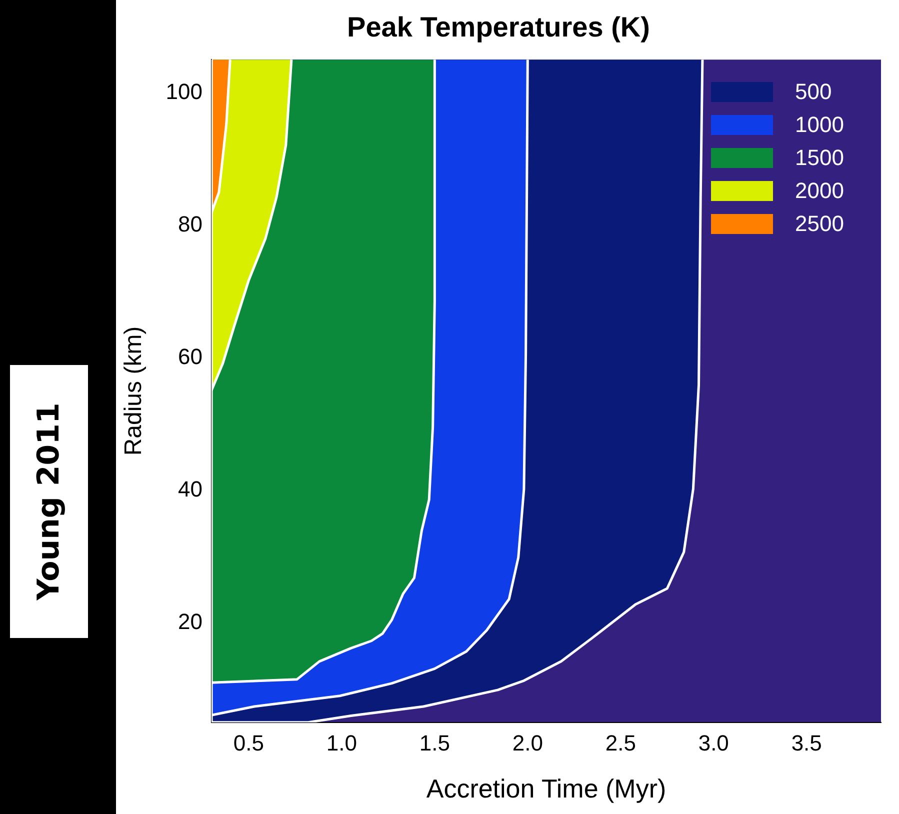  I want to click on chart-title: Peak Temperatures (K), so click(498, 27).